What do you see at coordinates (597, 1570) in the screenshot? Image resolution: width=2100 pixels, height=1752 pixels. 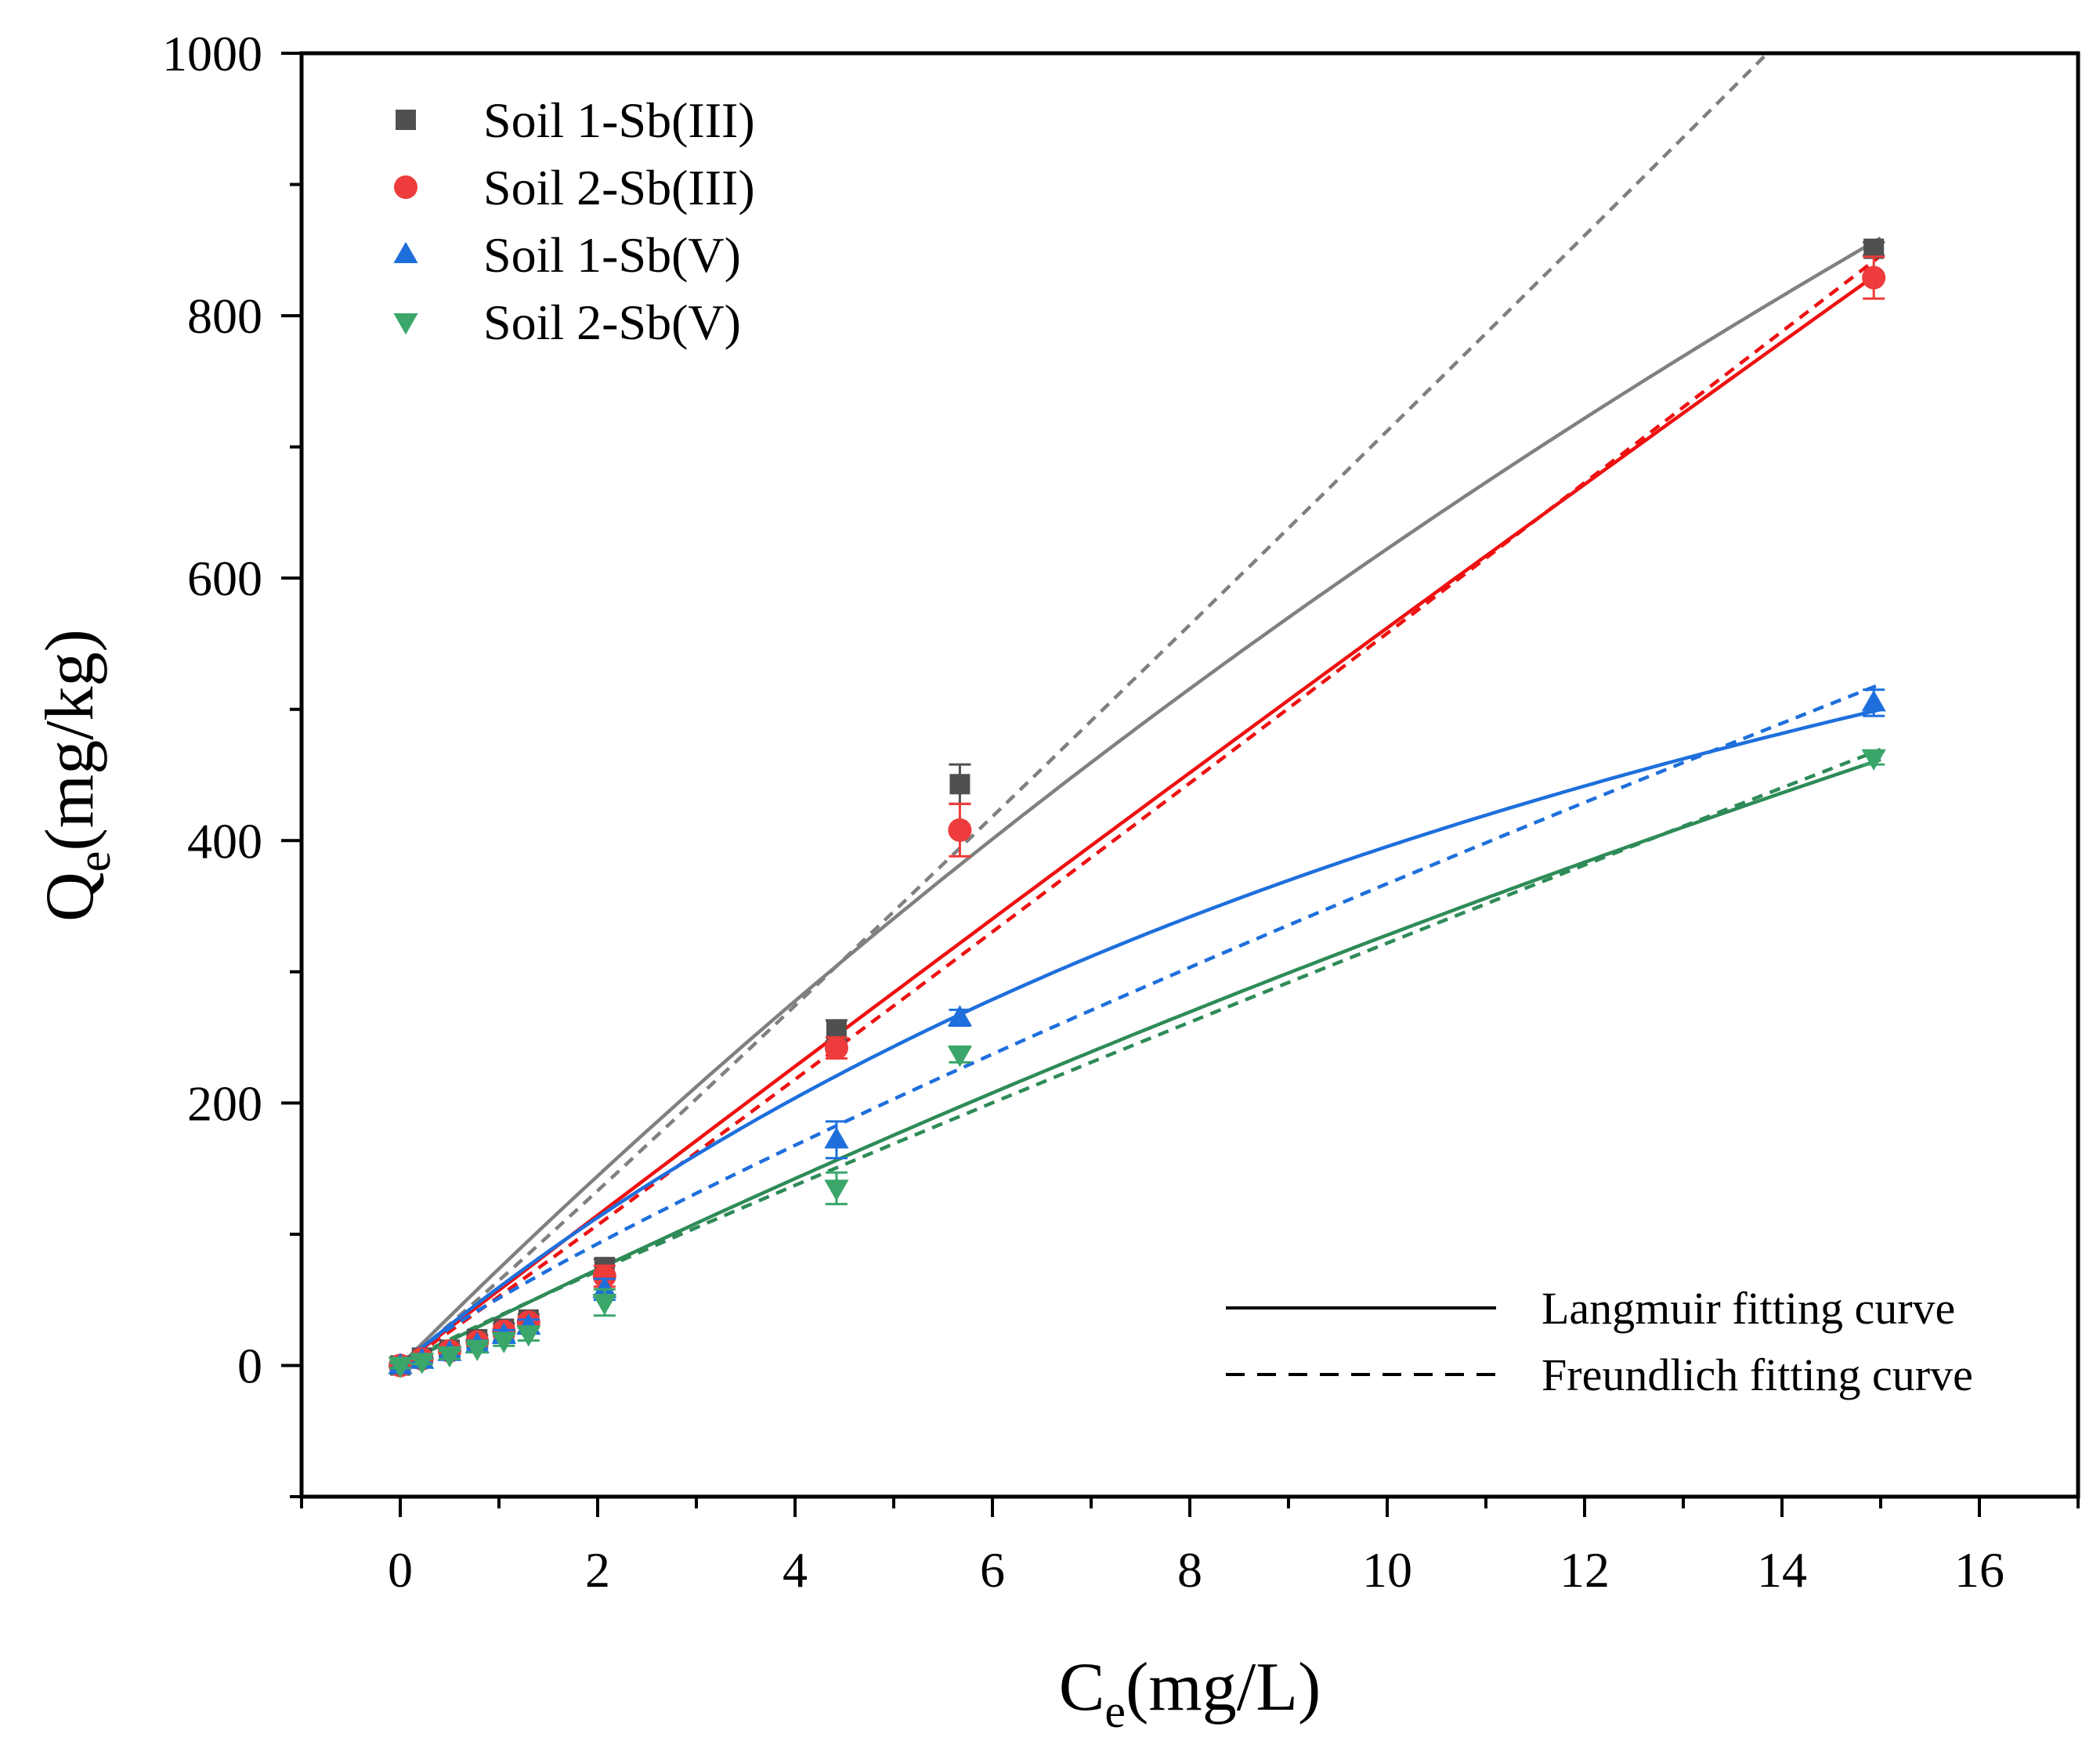 I see `x-tick-label: 2` at bounding box center [597, 1570].